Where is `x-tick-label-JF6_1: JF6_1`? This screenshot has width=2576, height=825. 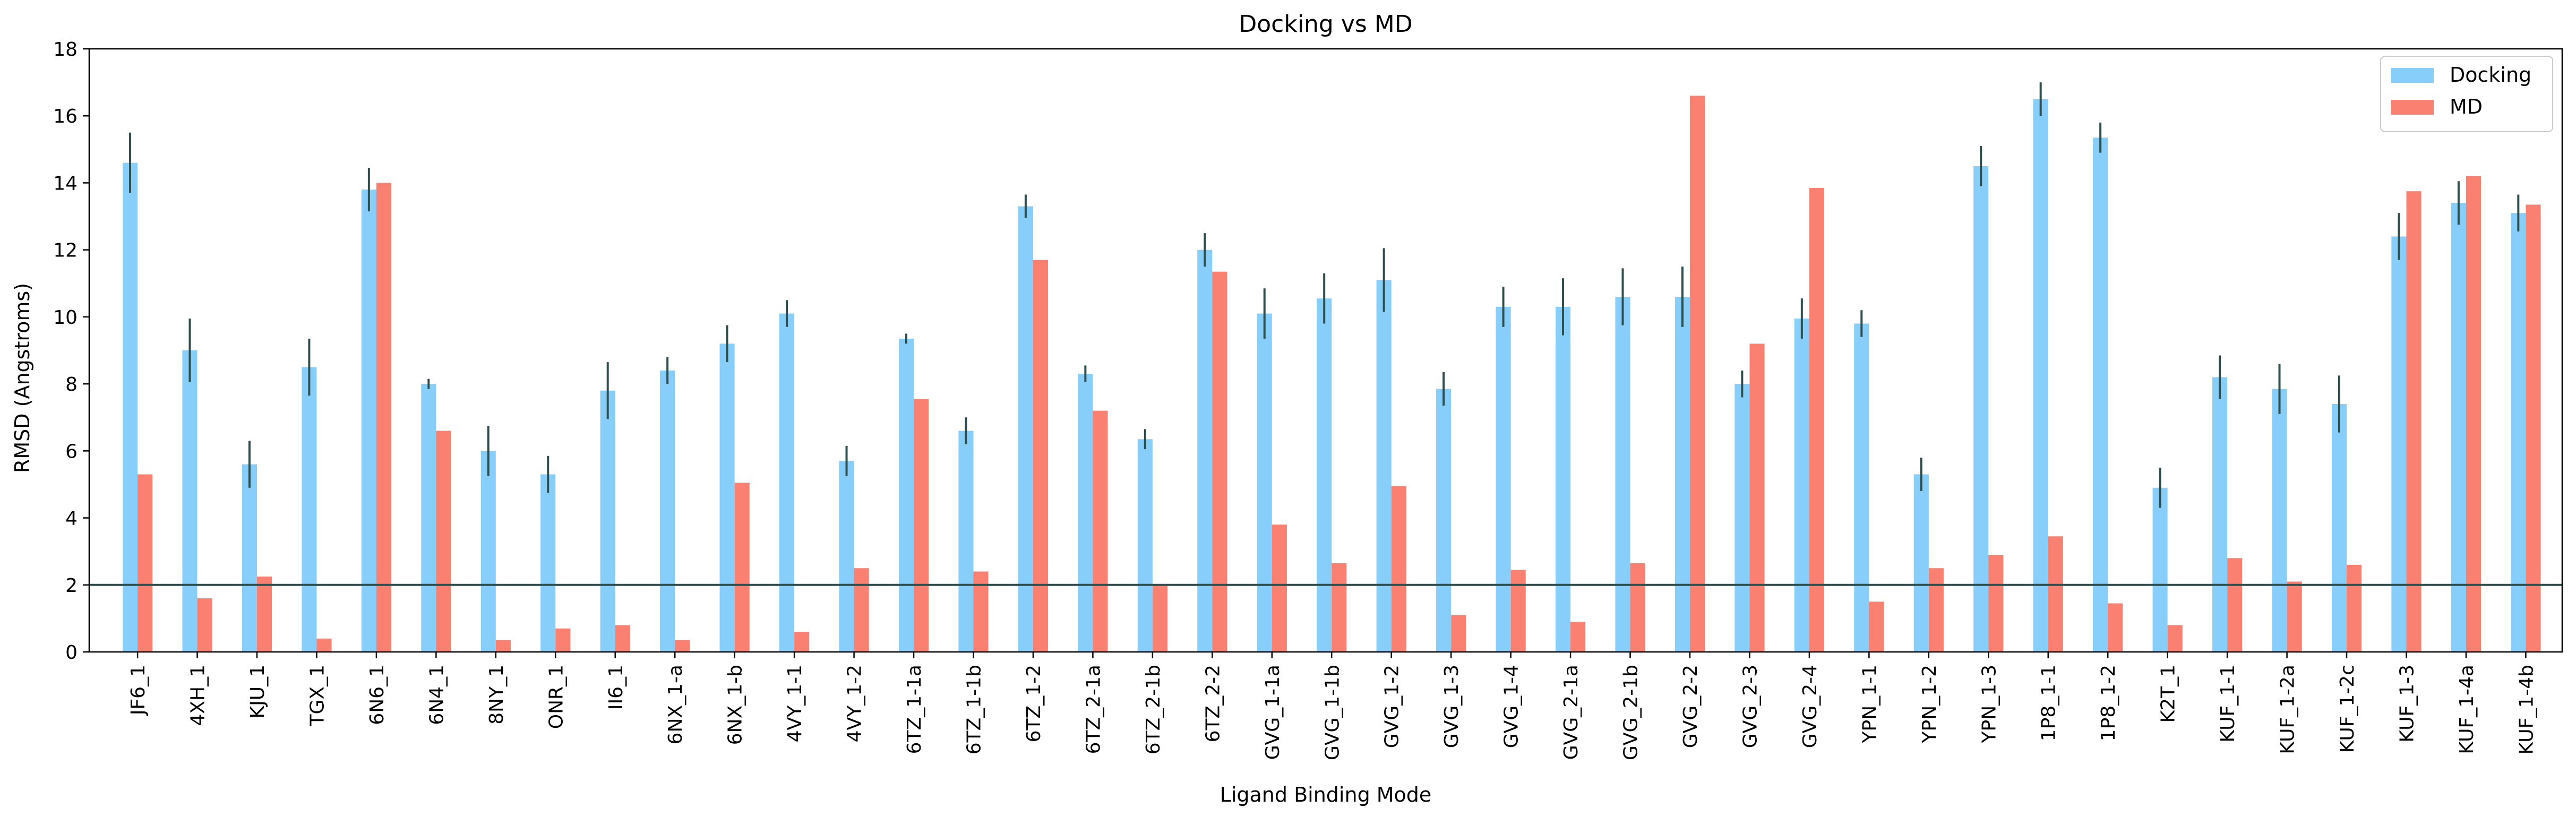
x-tick-label-JF6_1: JF6_1 is located at coordinates (138, 690).